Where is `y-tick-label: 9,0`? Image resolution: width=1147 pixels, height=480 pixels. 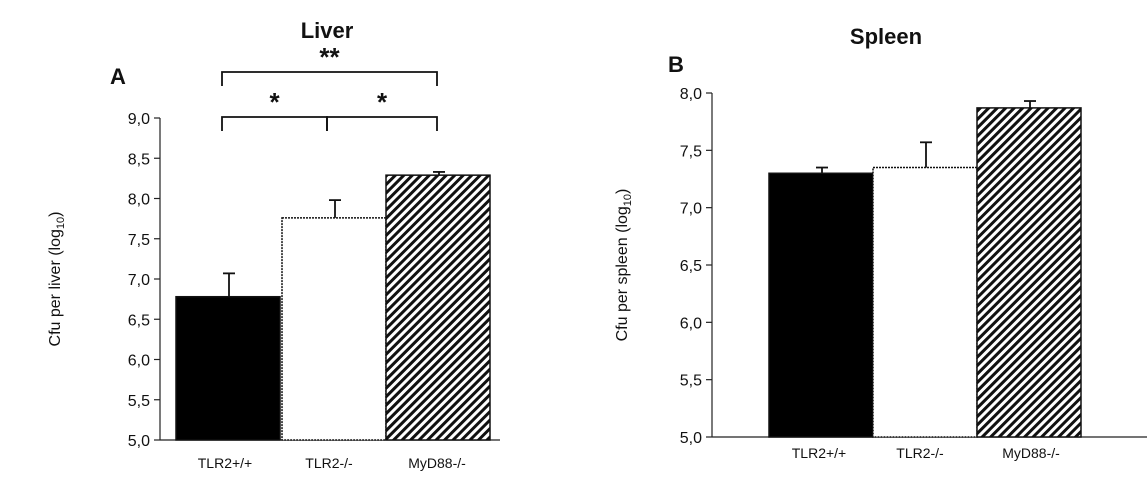 y-tick-label: 9,0 is located at coordinates (139, 119).